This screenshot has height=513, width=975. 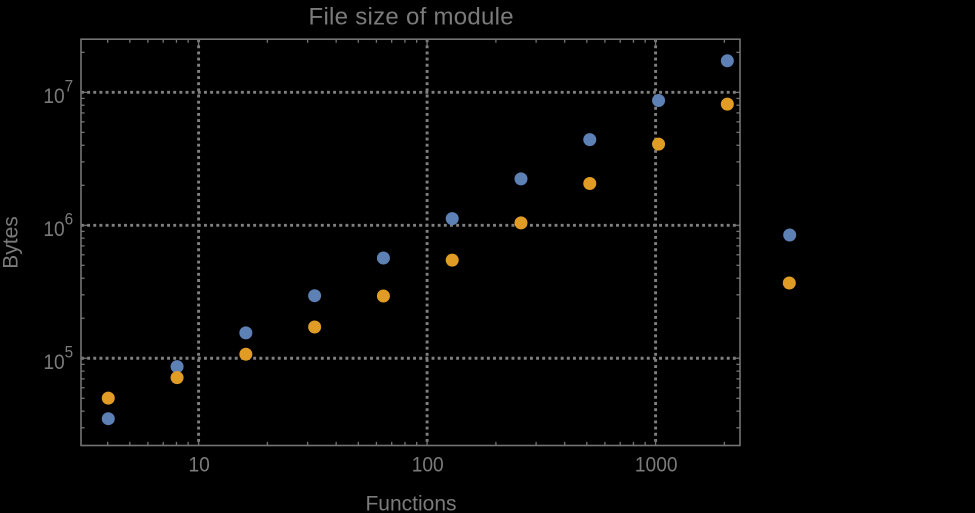 I want to click on svg-text: Bytes, so click(x=11, y=242).